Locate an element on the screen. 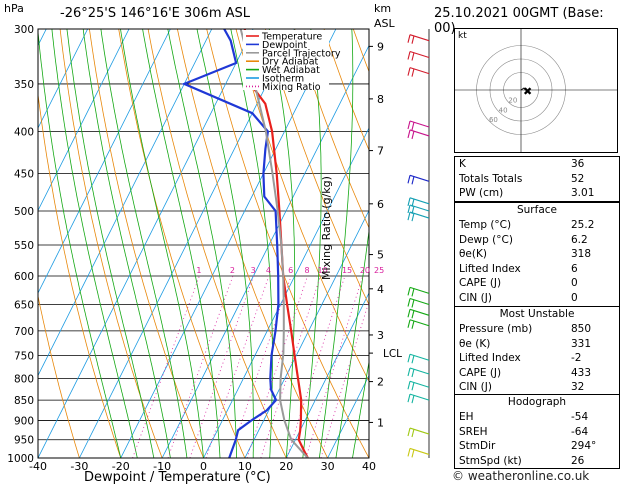  mixing-ratio-label: 3 is located at coordinates (253, 270).